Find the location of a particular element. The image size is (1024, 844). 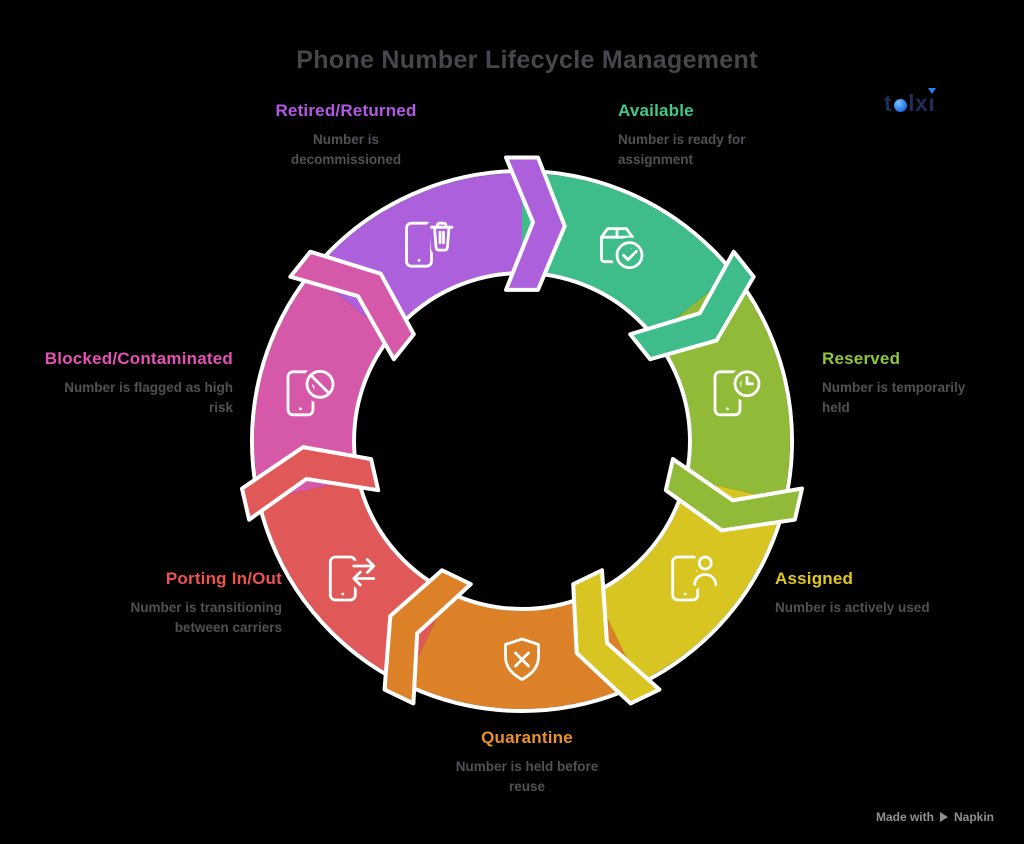

stage-label: Retired/Returned is located at coordinates (346, 110).